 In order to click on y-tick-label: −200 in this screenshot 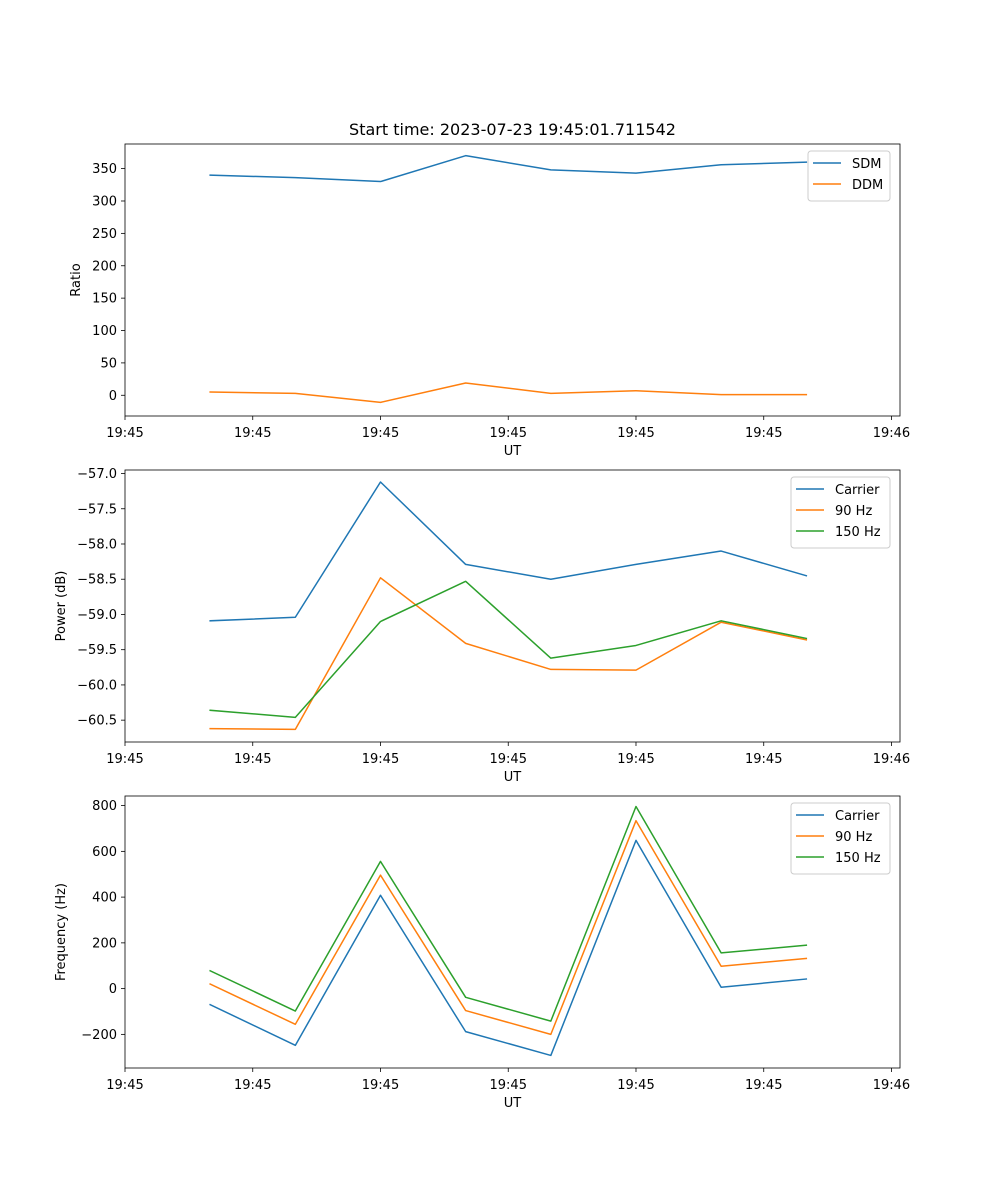, I will do `click(99, 1035)`.